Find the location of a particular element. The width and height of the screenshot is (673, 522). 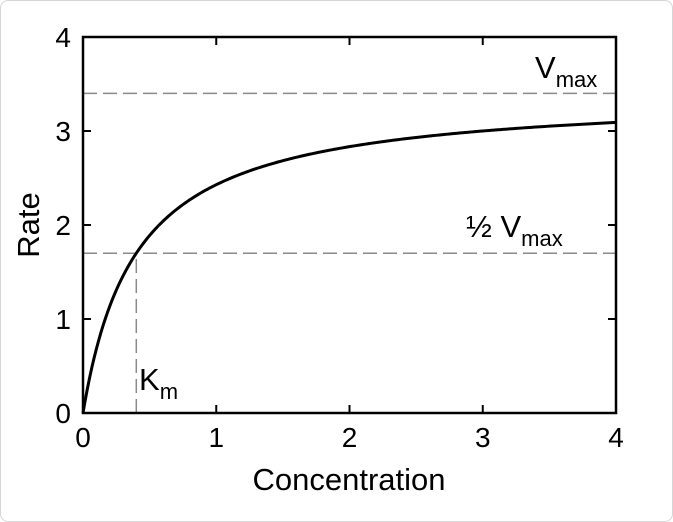

half-vmax-annotation-sub: max is located at coordinates (542, 238).